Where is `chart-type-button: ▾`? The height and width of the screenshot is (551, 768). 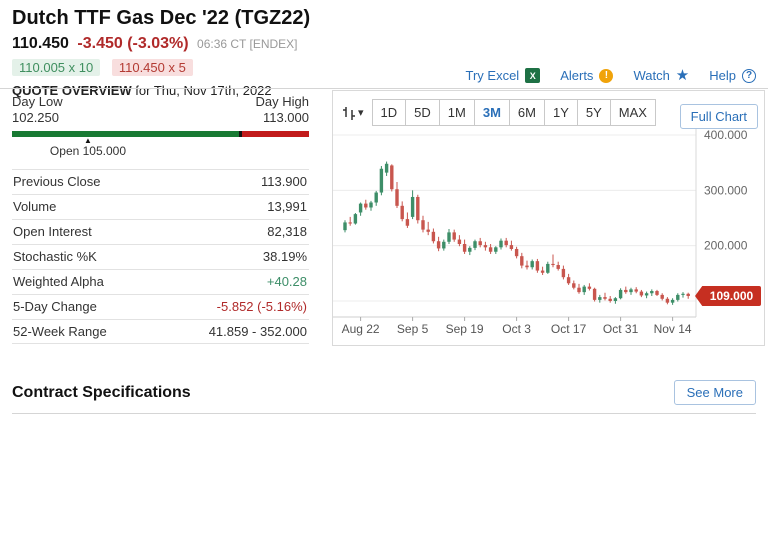
chart-type-button: ▾ is located at coordinates (352, 113).